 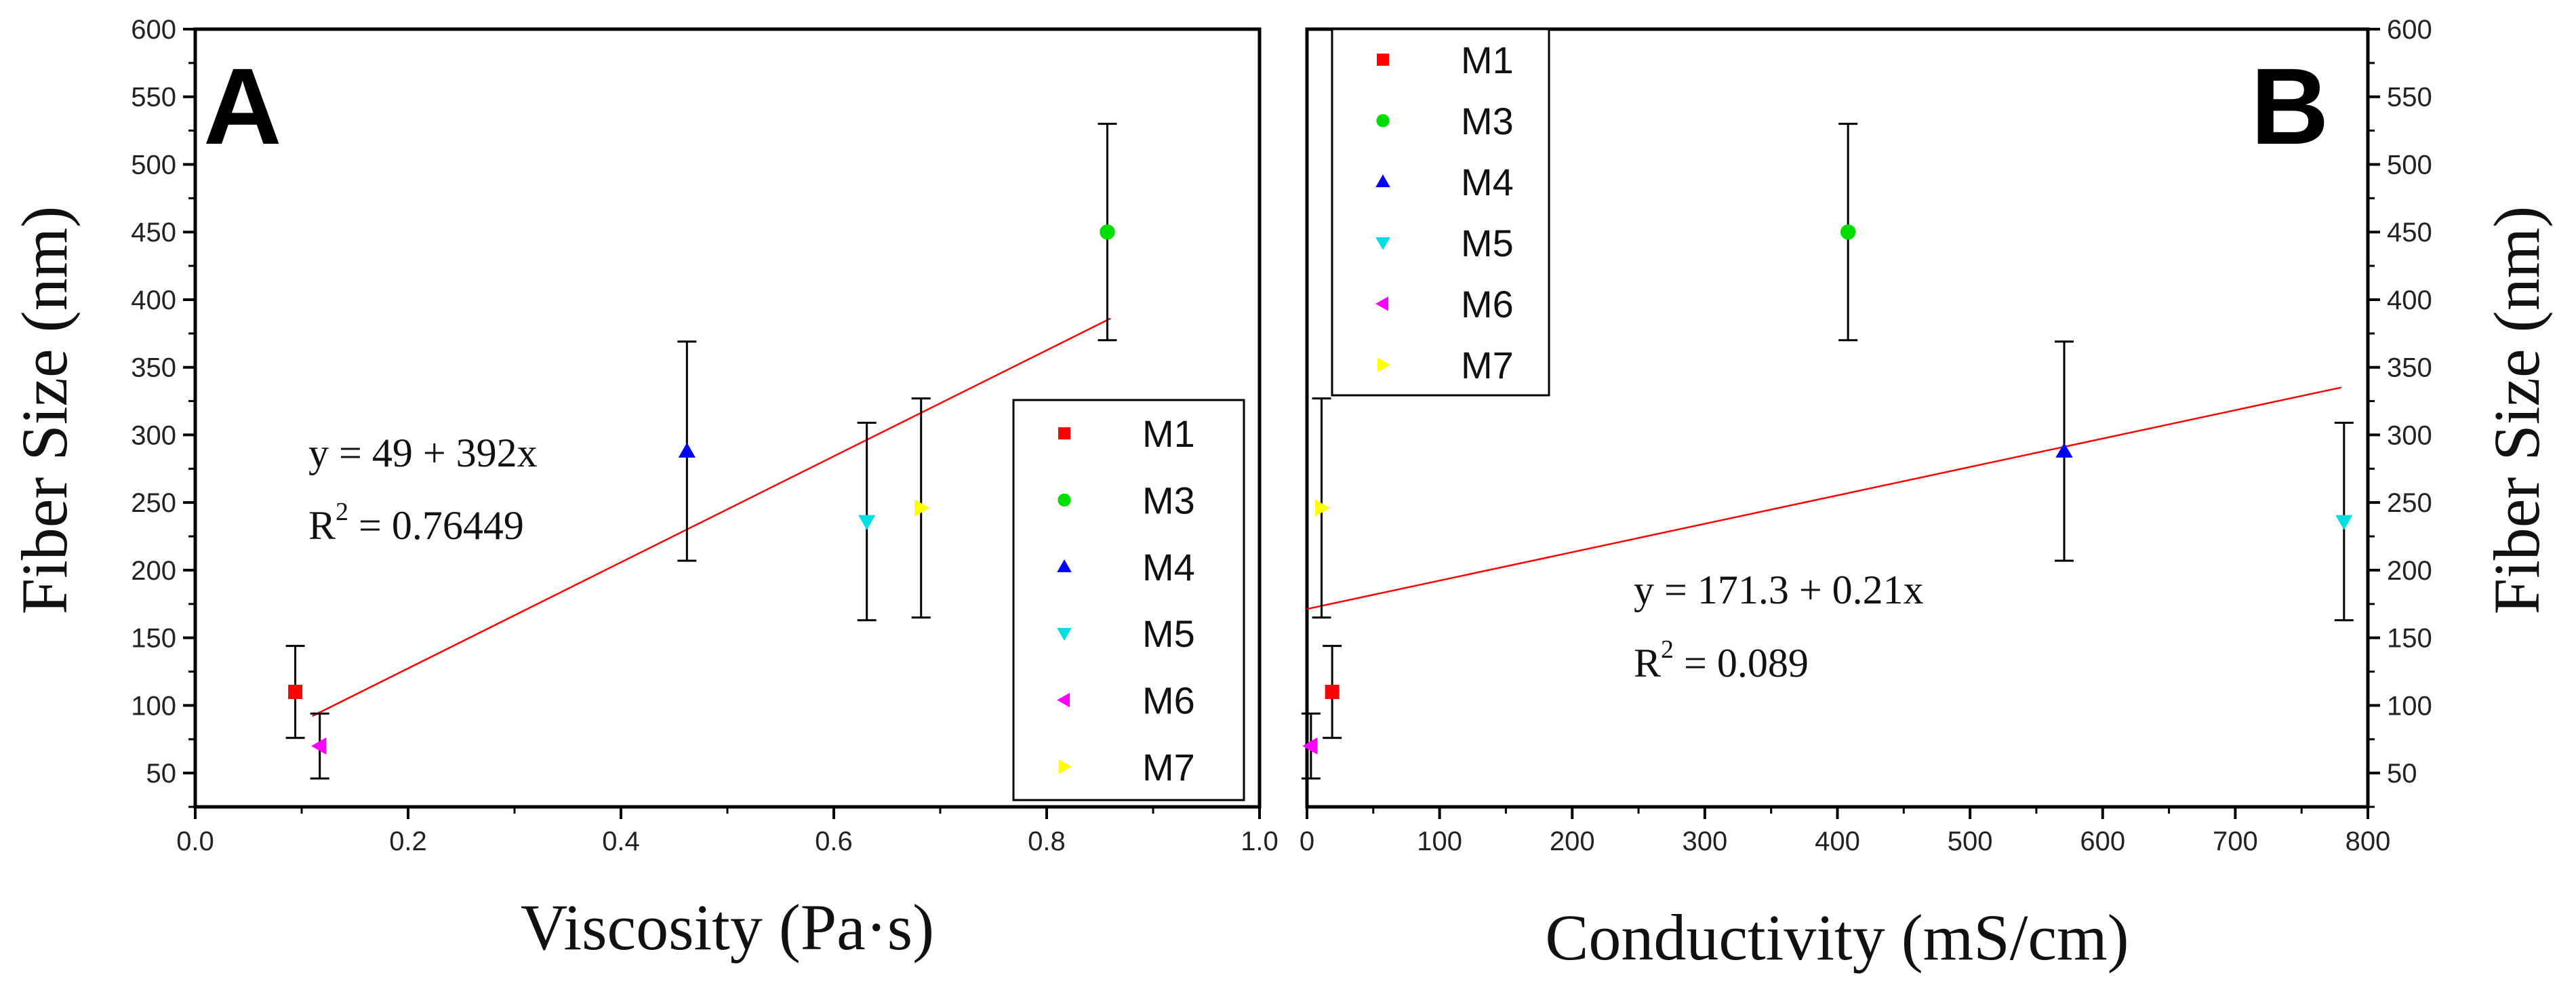 I want to click on panel-b-legend-marker-m6, so click(x=1382, y=303).